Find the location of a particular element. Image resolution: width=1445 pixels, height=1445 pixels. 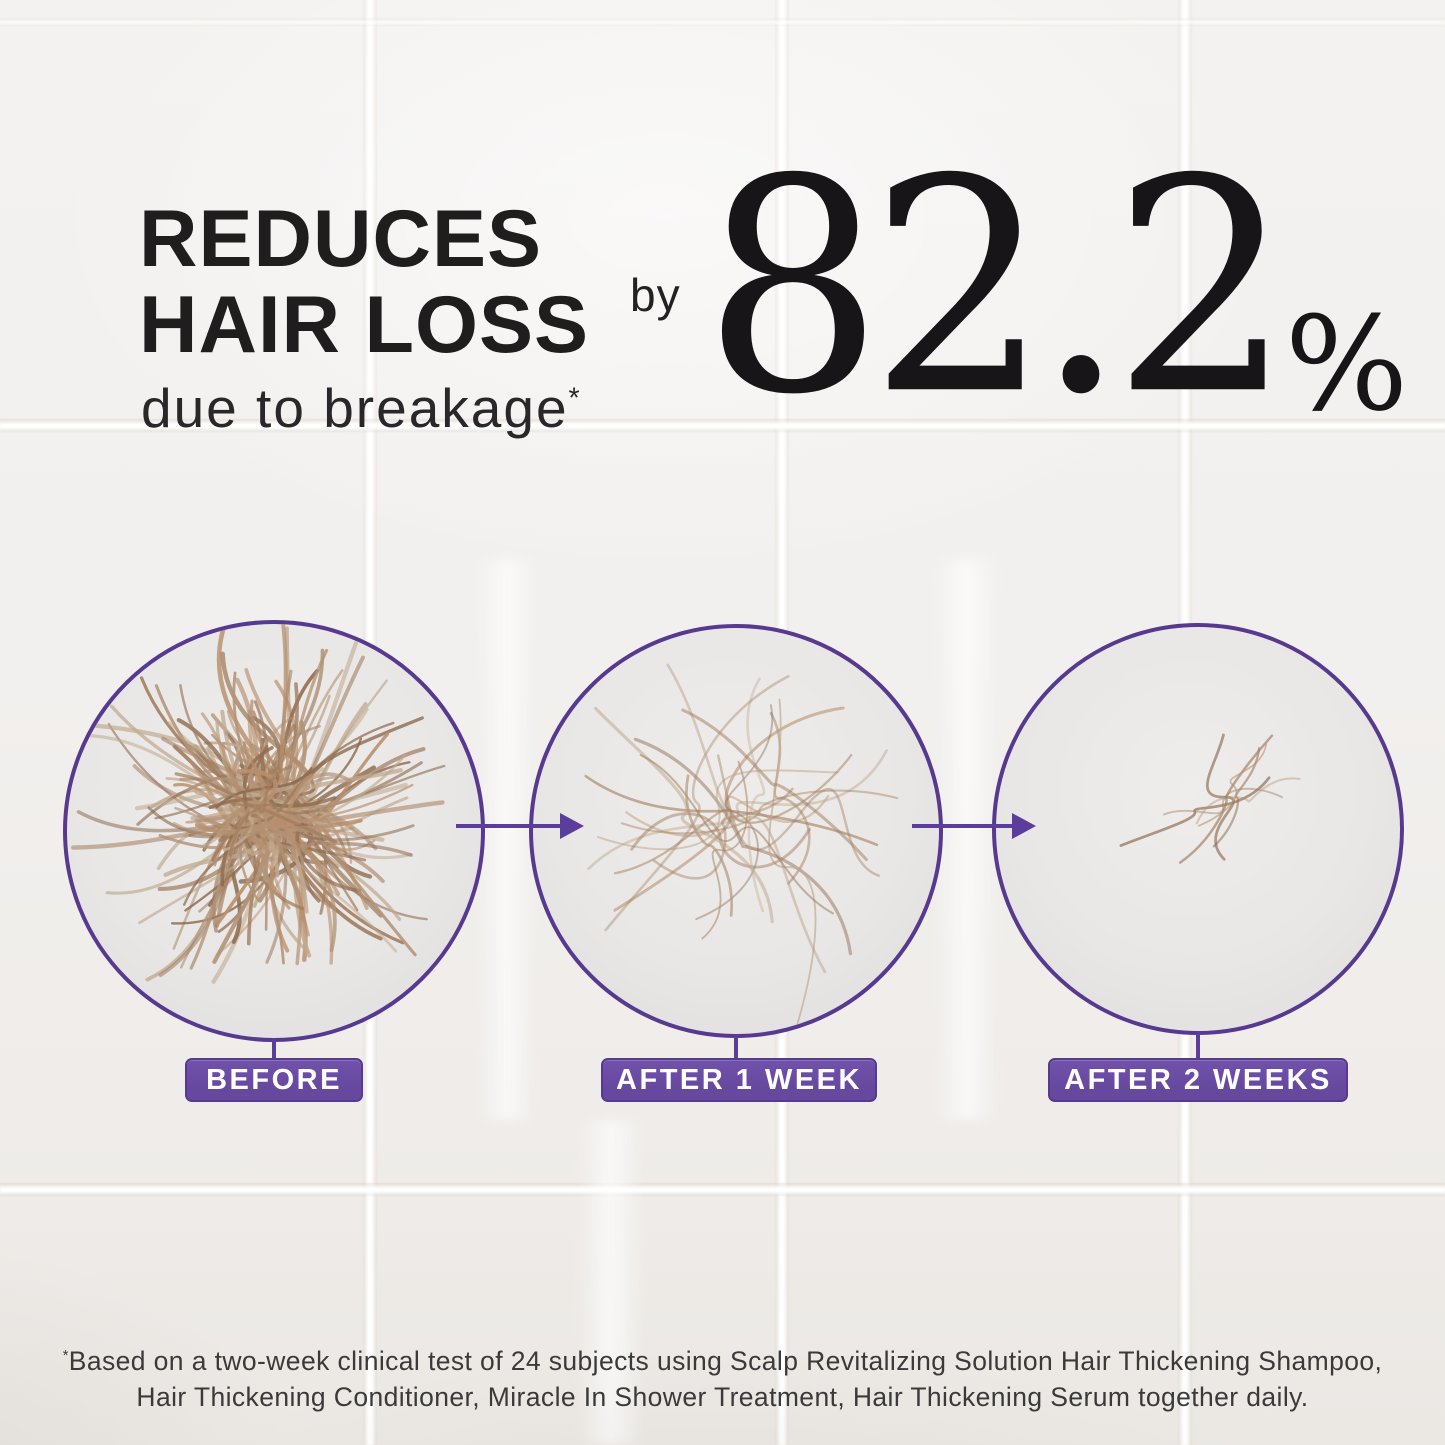

headline-subline: due to breakage* is located at coordinates (360, 408).